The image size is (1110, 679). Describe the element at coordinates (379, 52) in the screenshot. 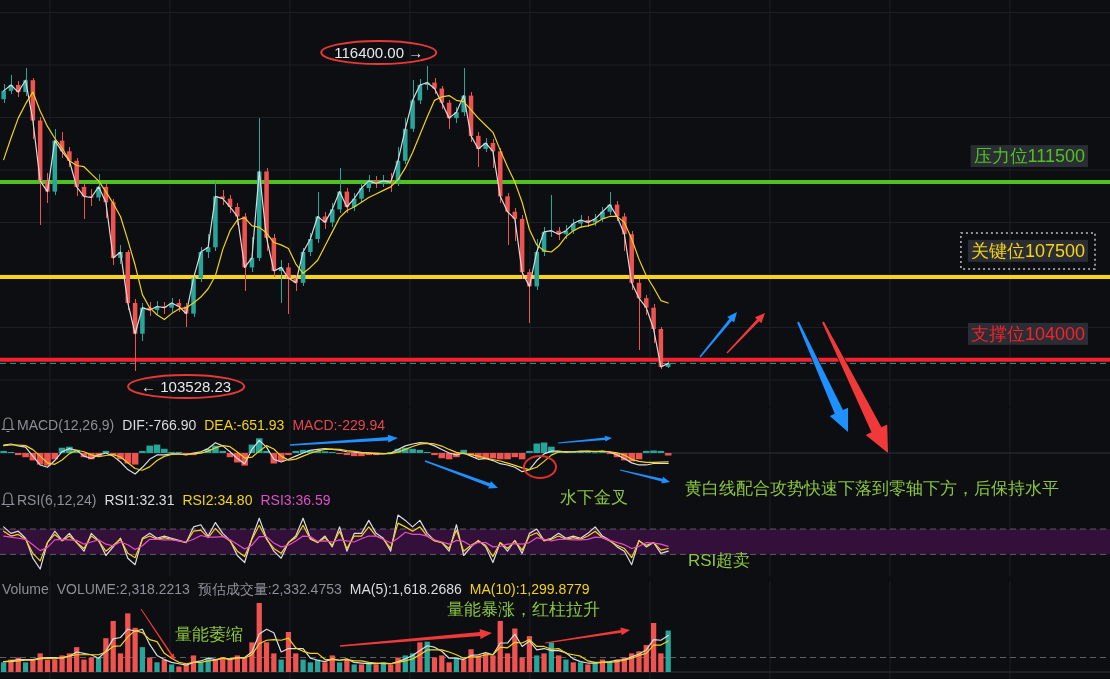

I see `text: 116400.00 →` at that location.